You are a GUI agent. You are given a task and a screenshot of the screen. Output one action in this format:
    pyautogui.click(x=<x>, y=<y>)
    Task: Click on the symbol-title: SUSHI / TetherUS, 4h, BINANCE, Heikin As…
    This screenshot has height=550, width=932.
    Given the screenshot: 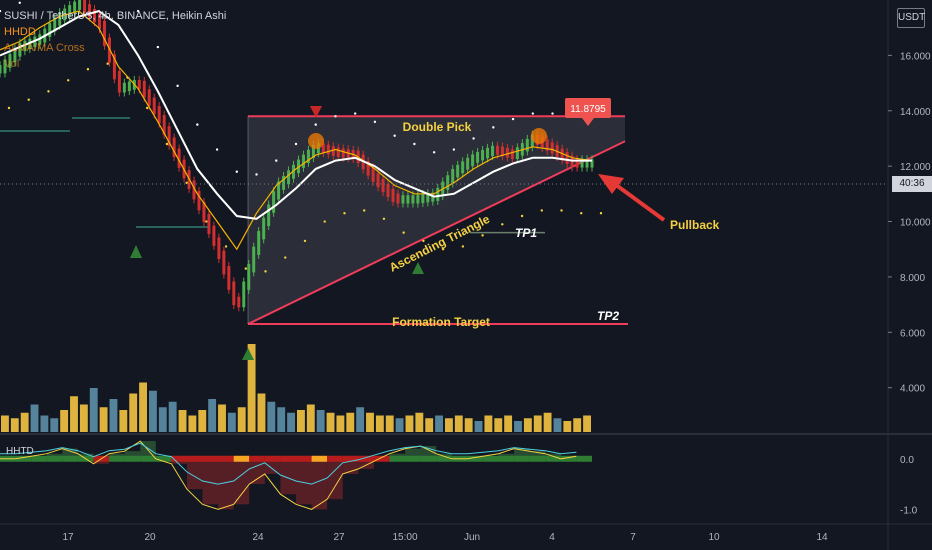 What is the action you would take?
    pyautogui.click(x=115, y=16)
    